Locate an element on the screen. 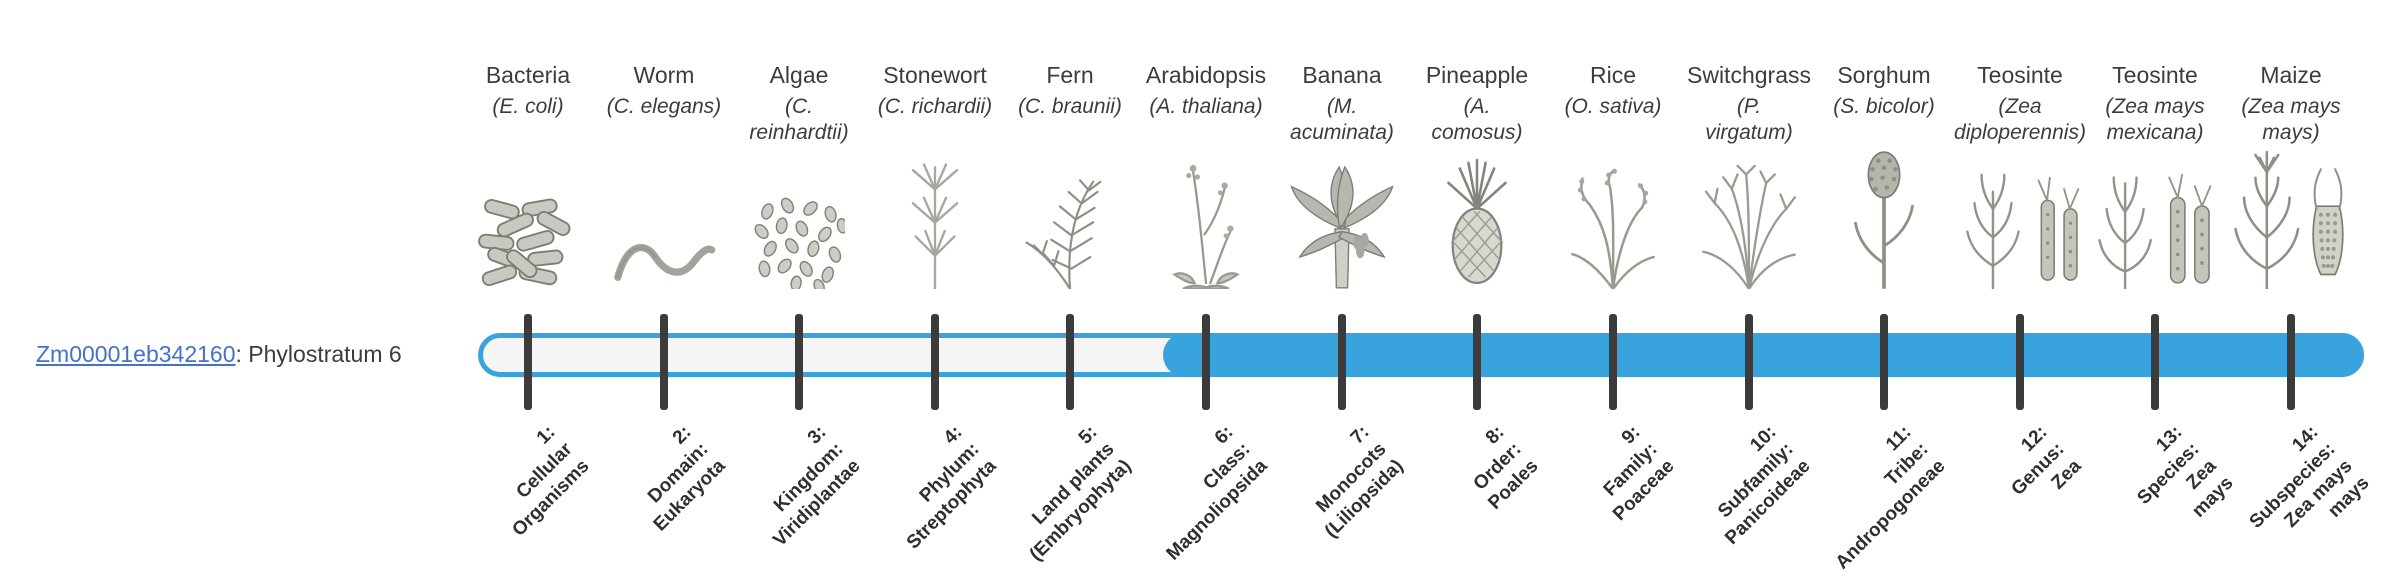 This screenshot has height=580, width=2400. stratum-column-9: Rice (O. sativa) is located at coordinates (1613, 176).